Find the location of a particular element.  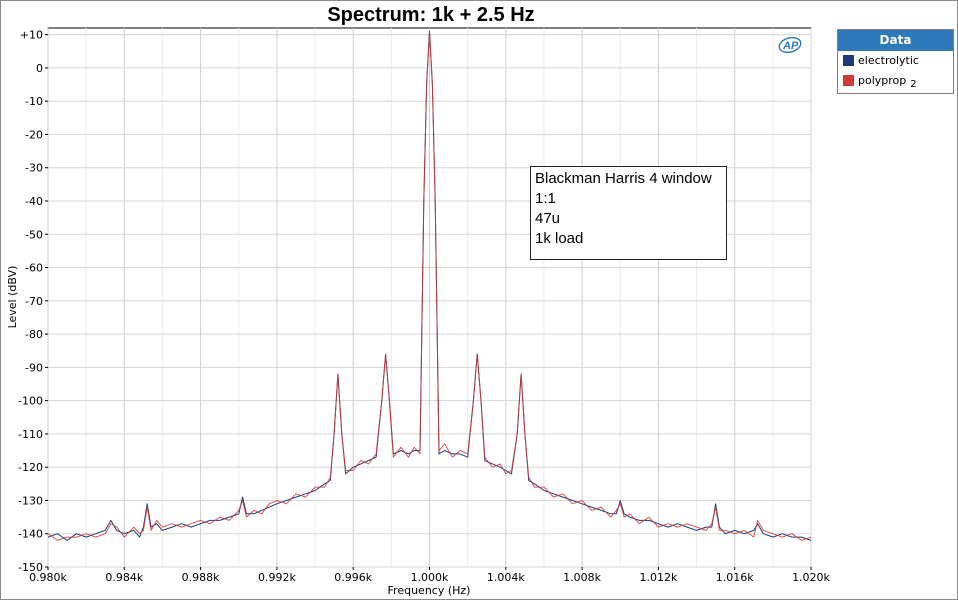

y-tick-label: -20 is located at coordinates (34, 134).